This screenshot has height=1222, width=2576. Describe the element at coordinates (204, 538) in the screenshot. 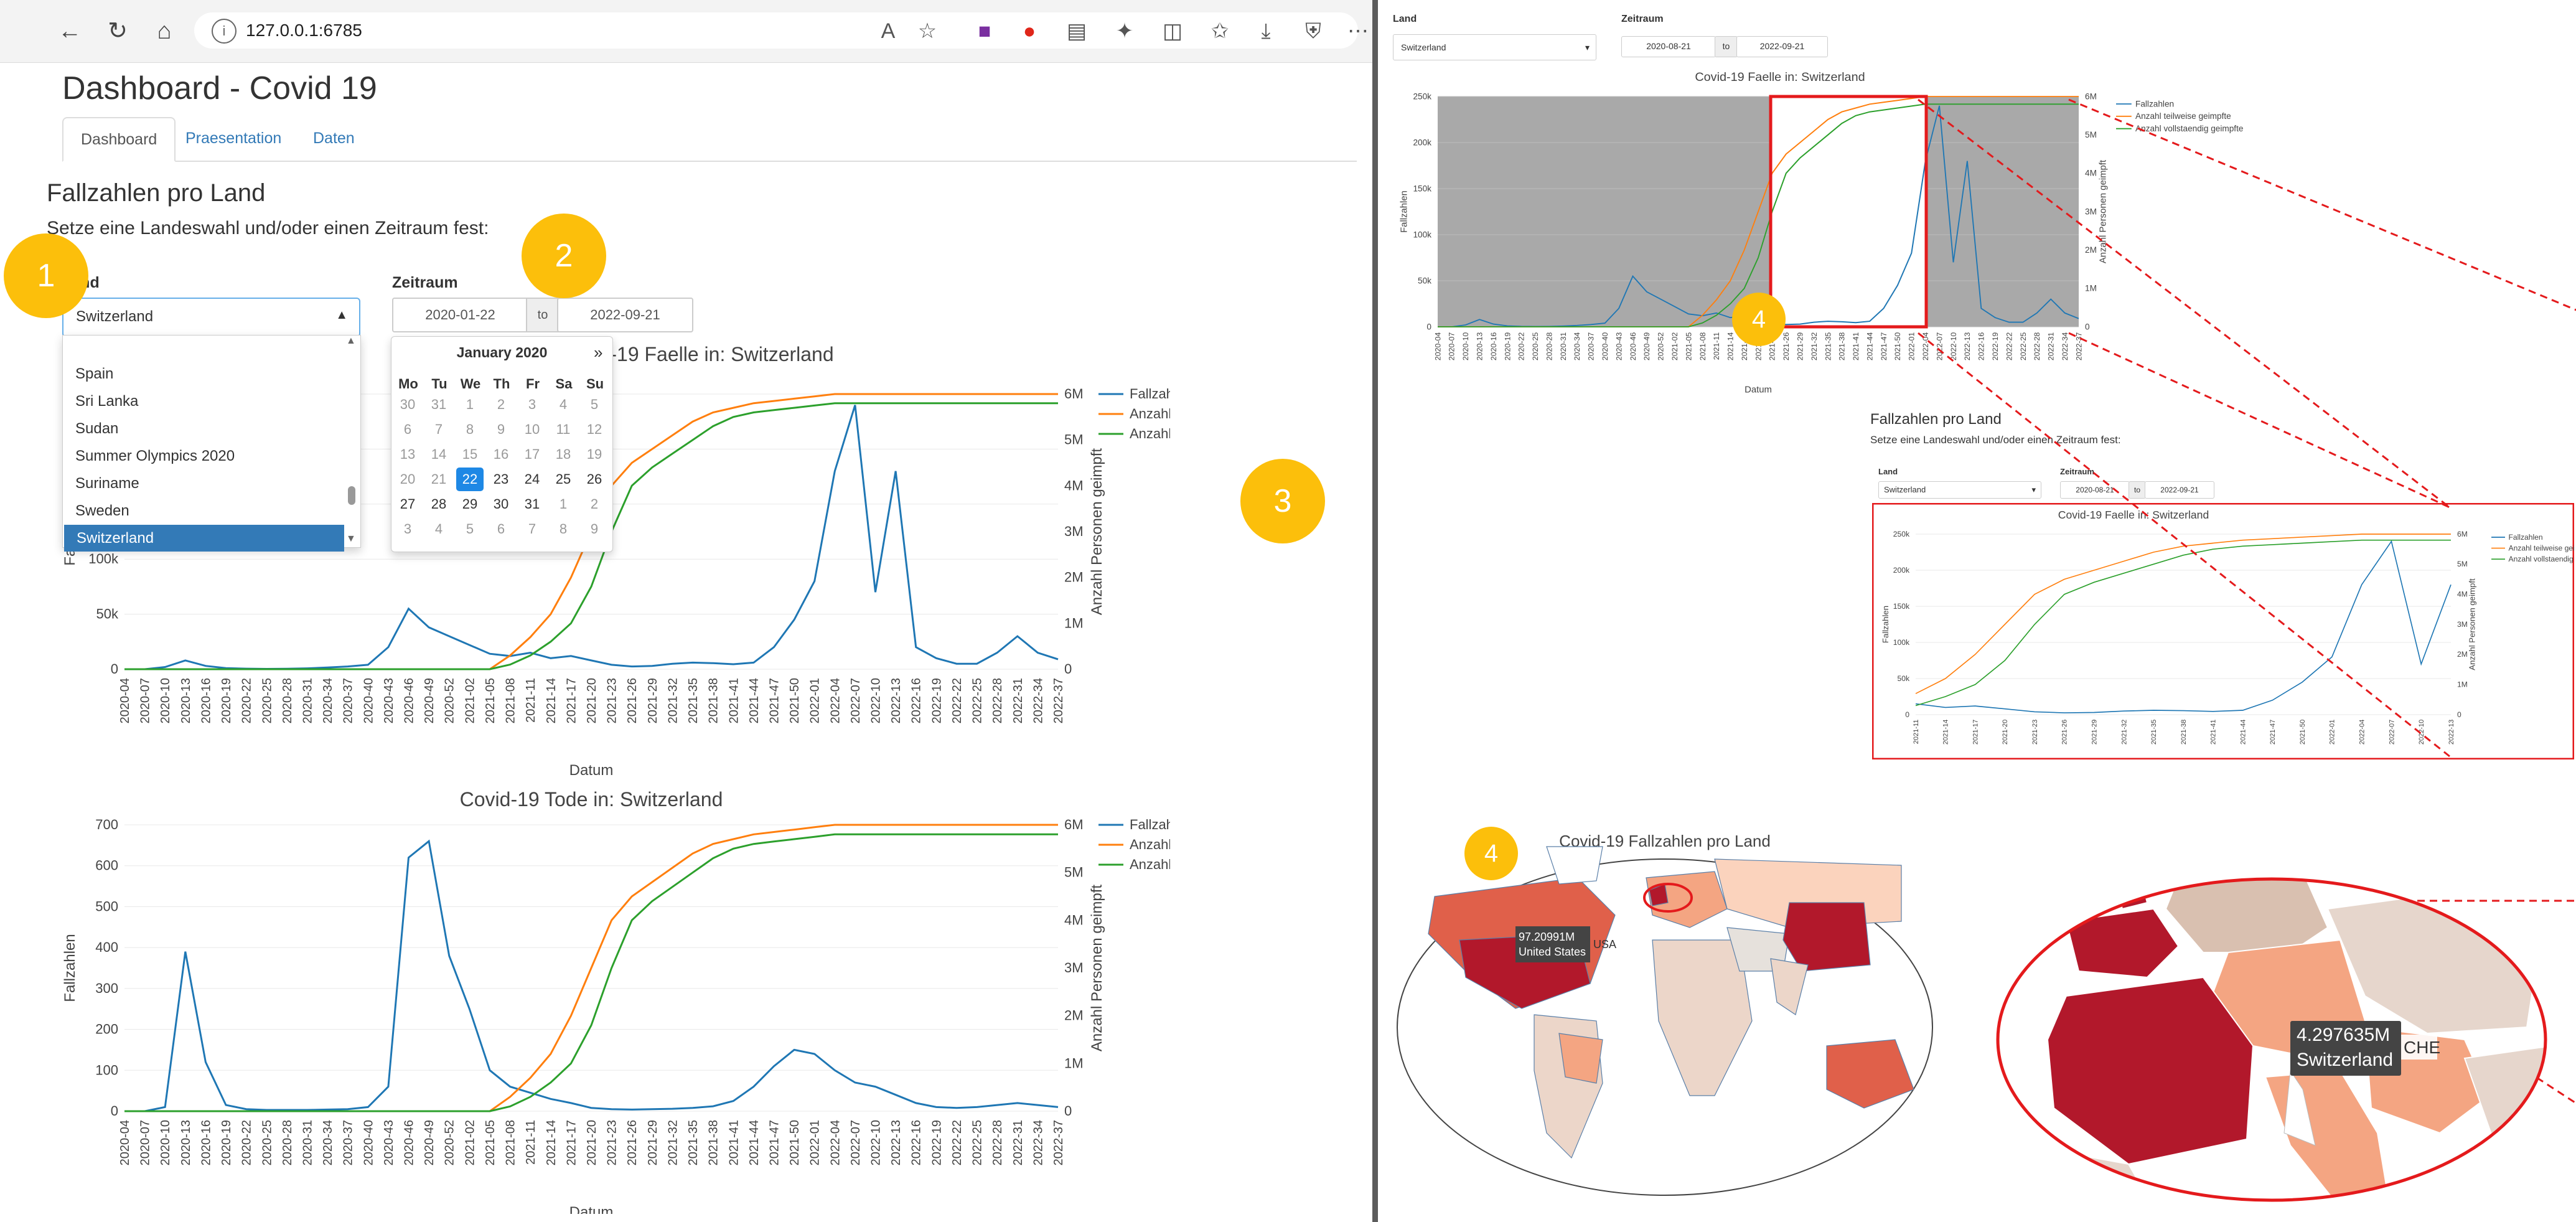

I see `dropdown-option-selected: Switzerland` at that location.